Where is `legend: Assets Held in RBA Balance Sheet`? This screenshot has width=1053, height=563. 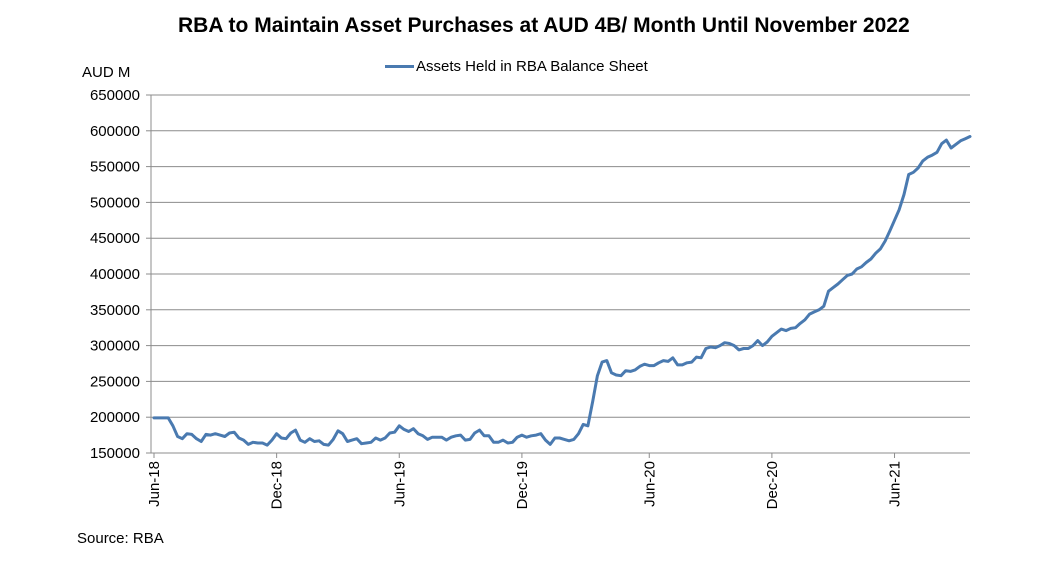
legend: Assets Held in RBA Balance Sheet is located at coordinates (516, 66).